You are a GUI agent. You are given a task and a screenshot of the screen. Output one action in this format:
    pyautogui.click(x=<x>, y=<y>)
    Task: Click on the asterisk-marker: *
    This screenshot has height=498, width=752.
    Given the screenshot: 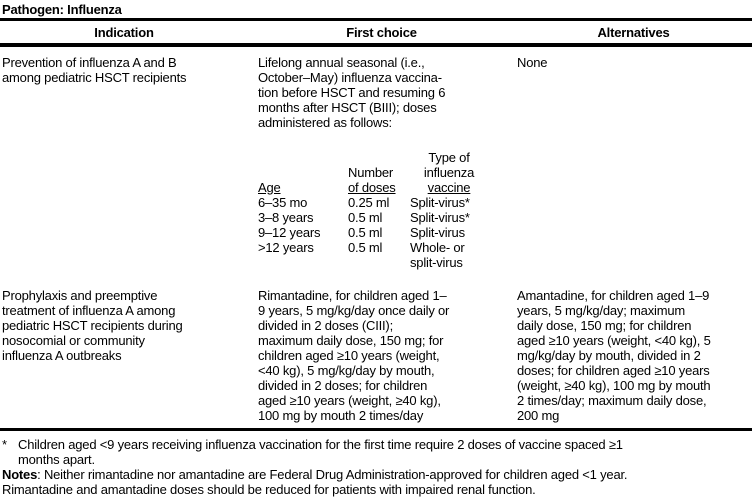 What is the action you would take?
    pyautogui.click(x=4, y=444)
    